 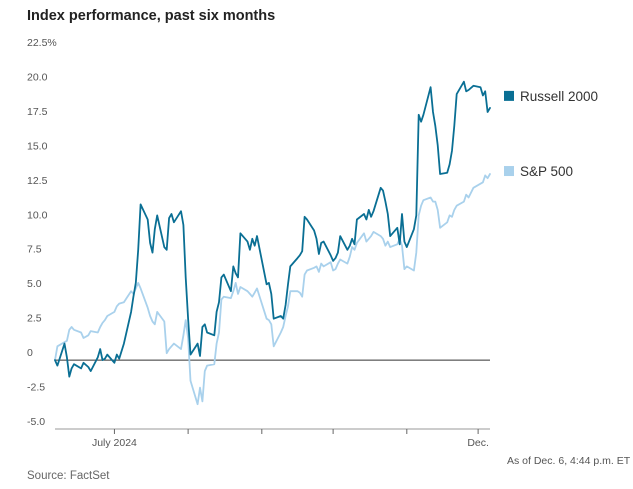 I want to click on y-tick-label: 2.5, so click(x=34, y=319).